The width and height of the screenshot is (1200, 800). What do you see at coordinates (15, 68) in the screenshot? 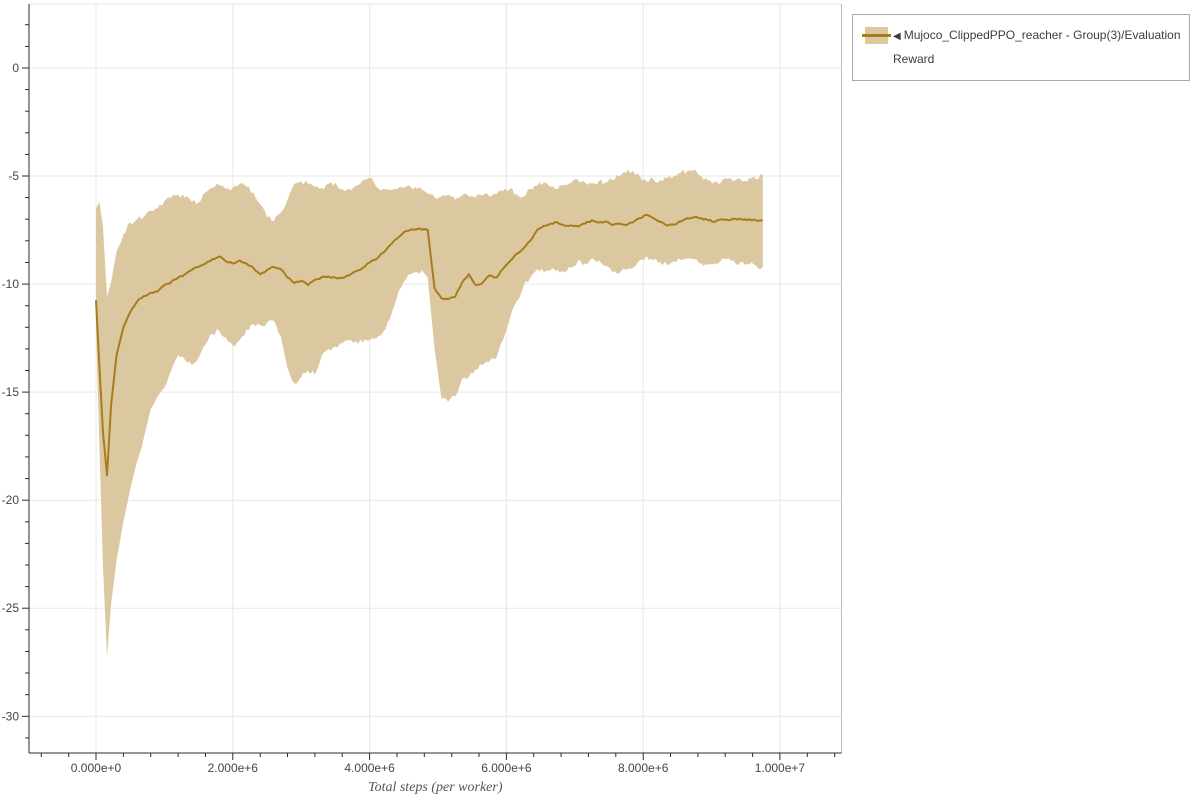
I see `y-tick-label: 0` at bounding box center [15, 68].